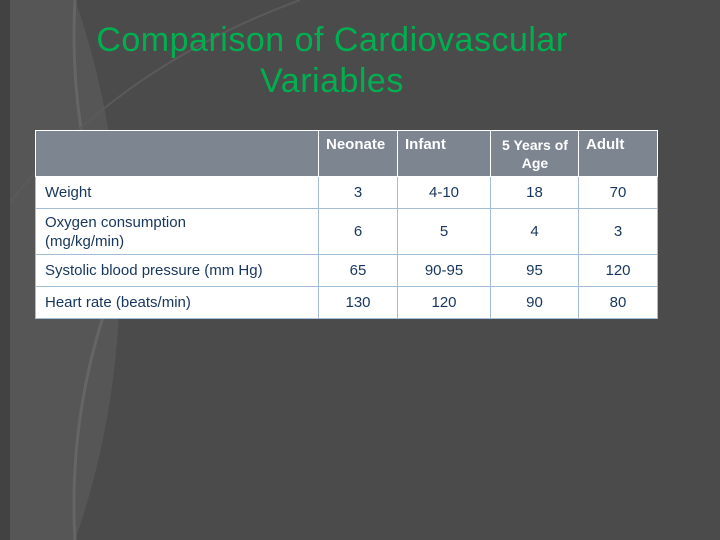 This screenshot has height=540, width=720. Describe the element at coordinates (444, 270) in the screenshot. I see `cell-value: 90-95` at that location.